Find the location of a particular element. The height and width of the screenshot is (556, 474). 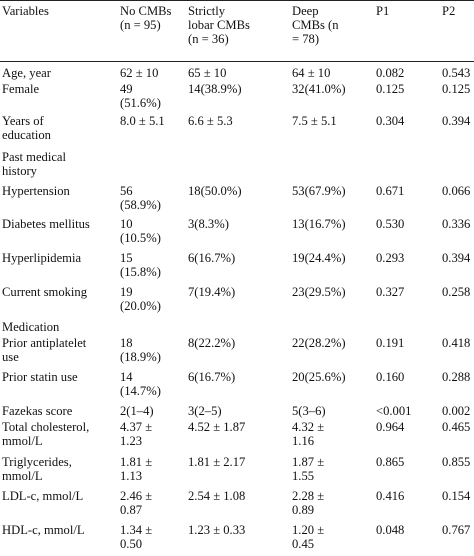

cell-deep-cmbs: 19(24.4%) is located at coordinates (319, 258).